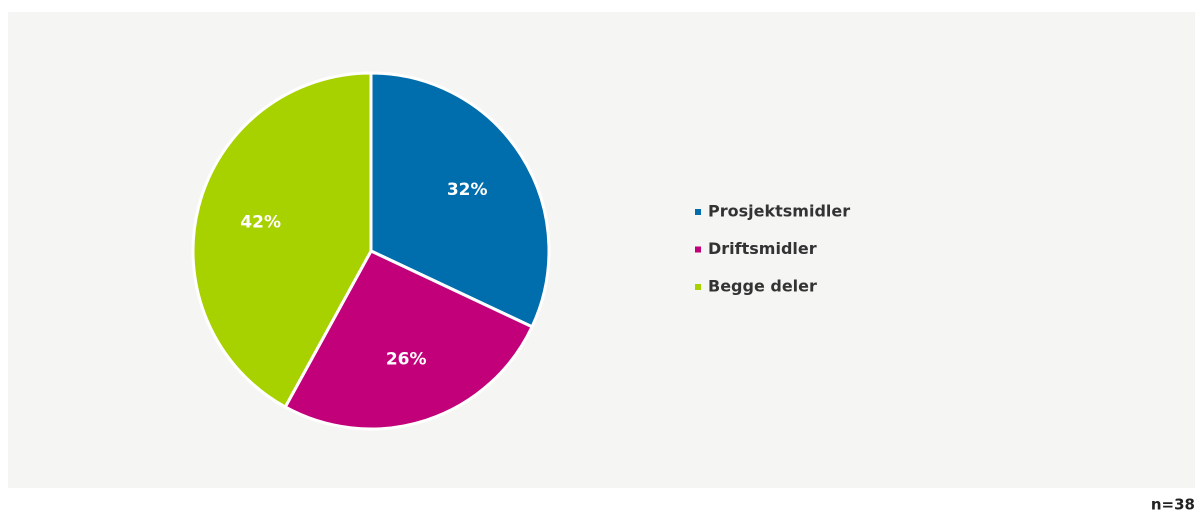 Image resolution: width=1195 pixels, height=512 pixels. What do you see at coordinates (779, 211) in the screenshot?
I see `legend-label: Prosjektsmidler` at bounding box center [779, 211].